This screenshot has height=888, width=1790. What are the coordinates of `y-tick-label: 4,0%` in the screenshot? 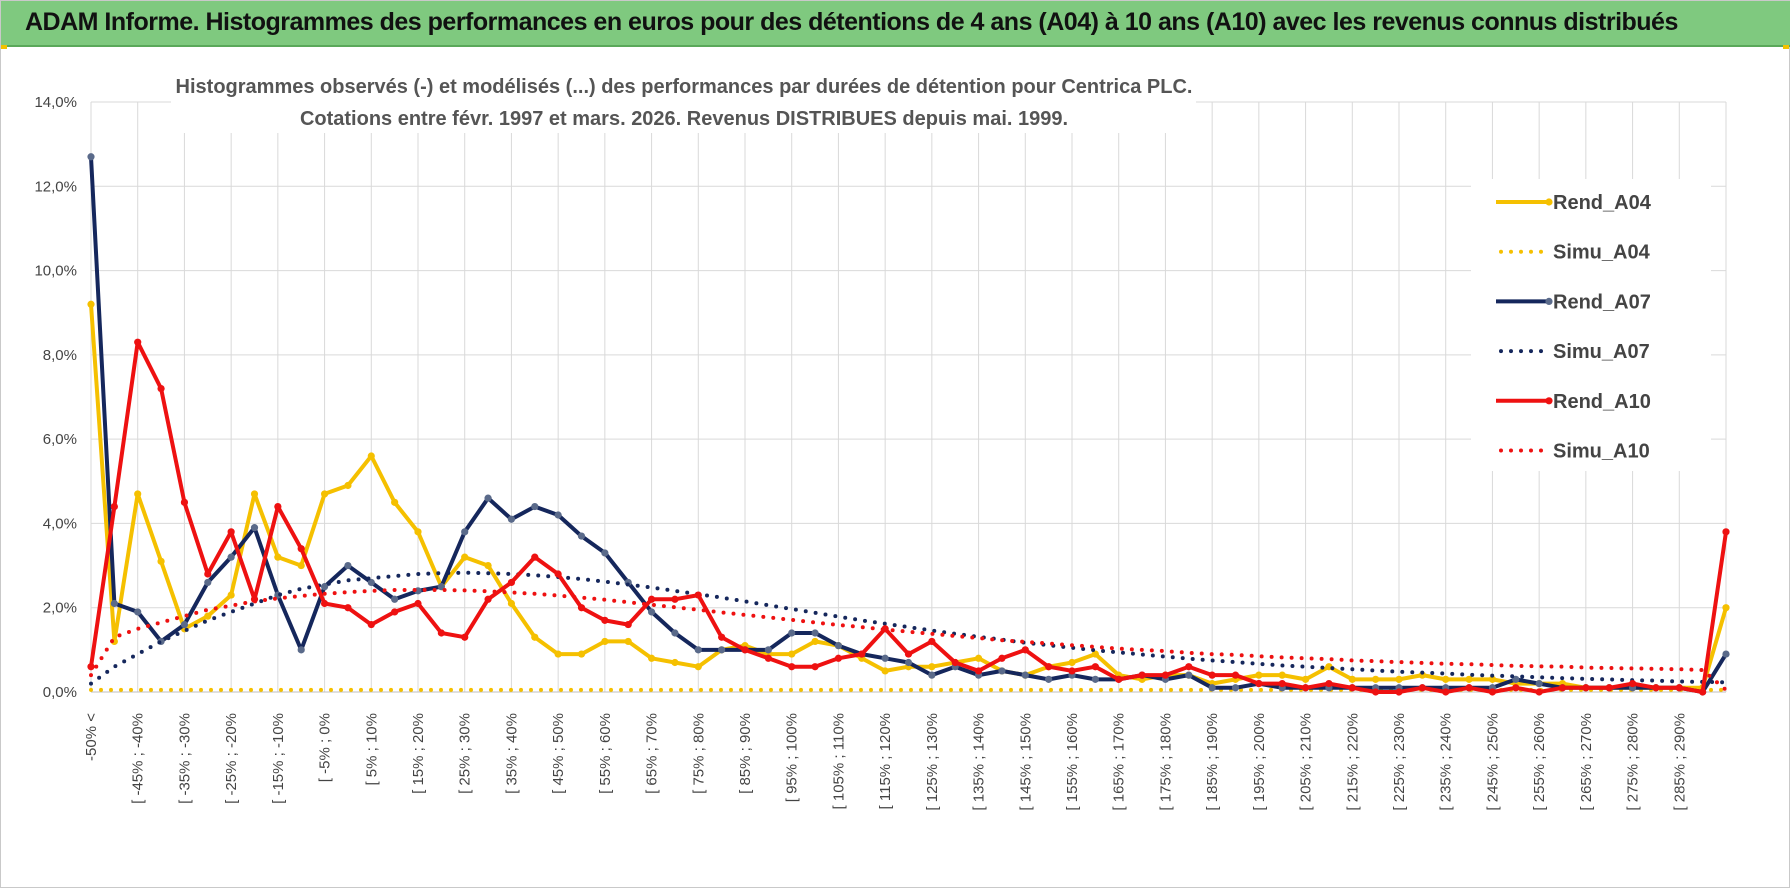 It's located at (60, 523).